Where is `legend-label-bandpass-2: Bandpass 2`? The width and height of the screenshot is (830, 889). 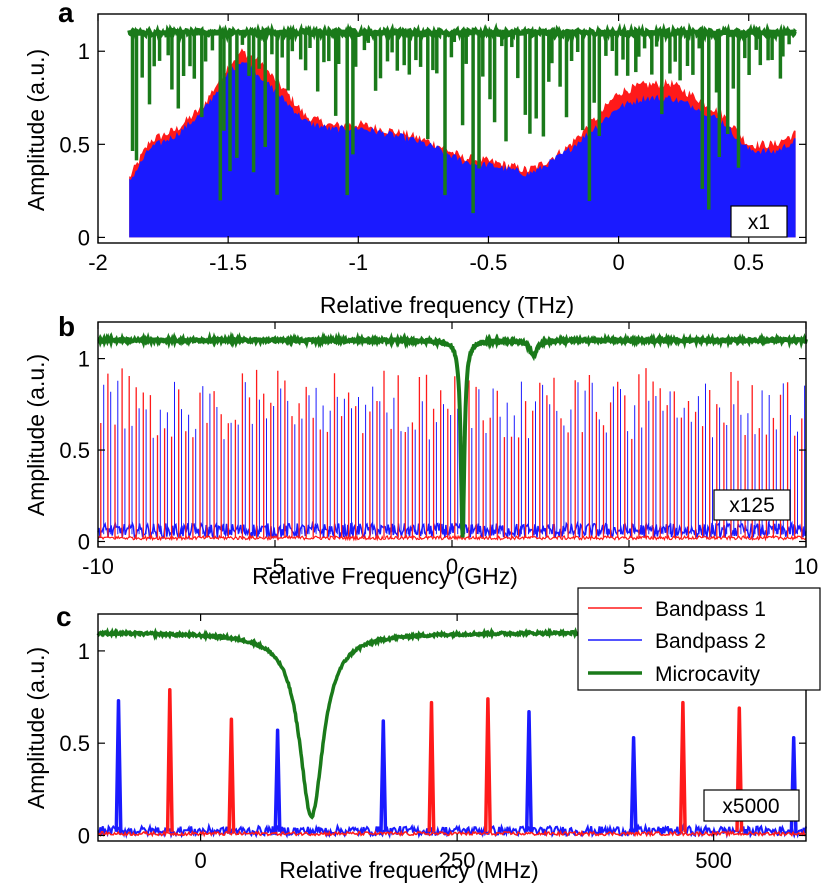
legend-label-bandpass-2: Bandpass 2 is located at coordinates (710, 641).